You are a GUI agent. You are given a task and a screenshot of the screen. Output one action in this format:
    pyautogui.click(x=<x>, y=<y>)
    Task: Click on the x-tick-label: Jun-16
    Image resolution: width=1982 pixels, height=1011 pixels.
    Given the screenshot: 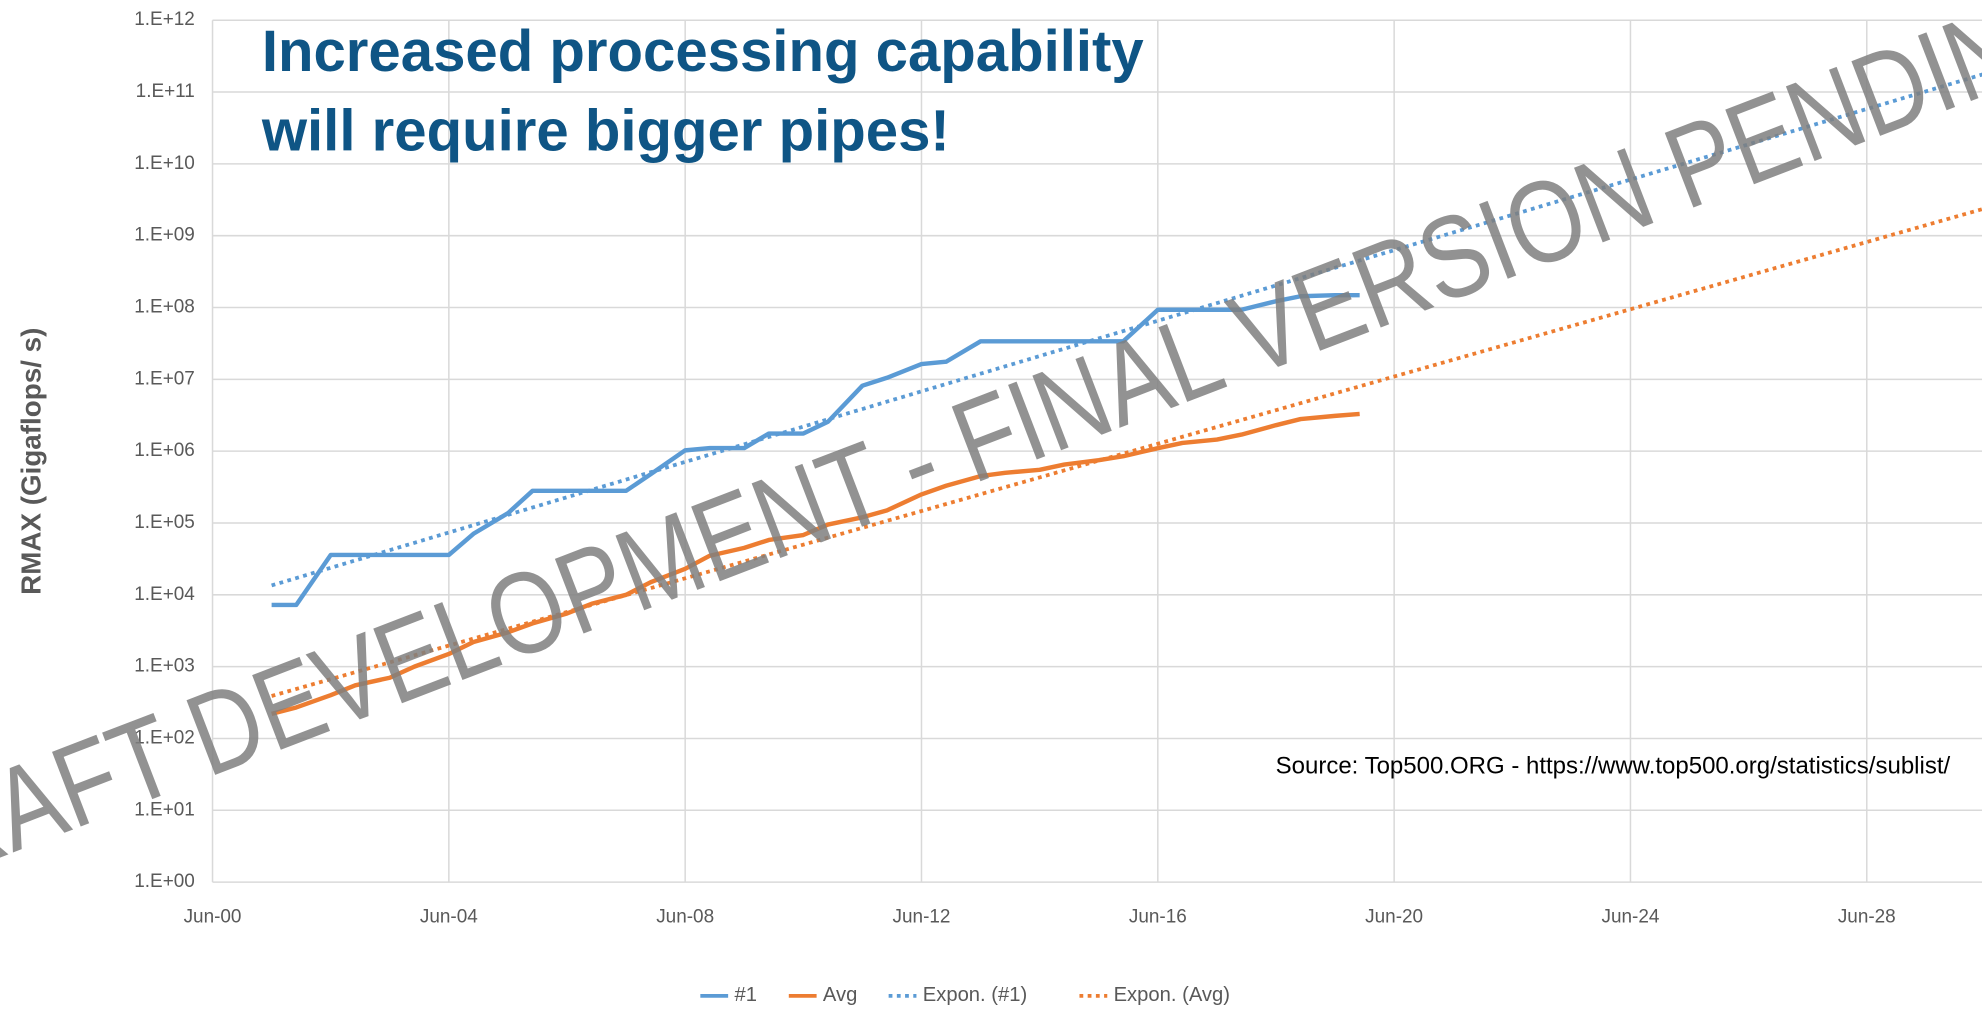 What is the action you would take?
    pyautogui.click(x=1158, y=916)
    